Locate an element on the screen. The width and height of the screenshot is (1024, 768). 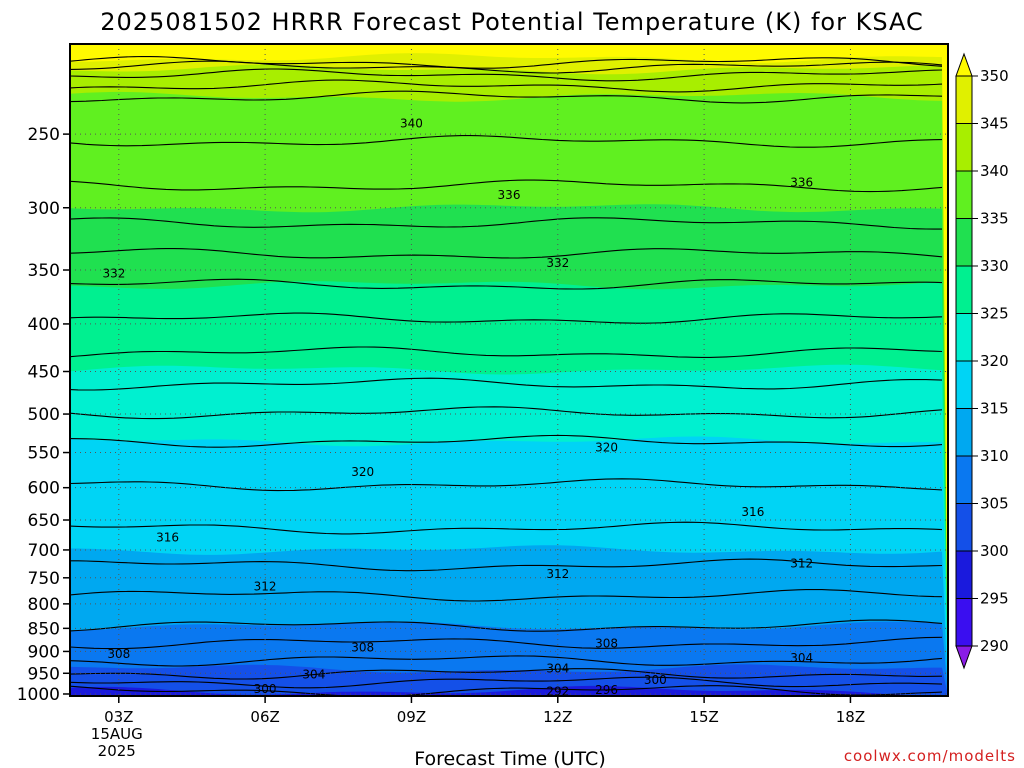
y-tick-label: 700 is located at coordinates (44, 551).